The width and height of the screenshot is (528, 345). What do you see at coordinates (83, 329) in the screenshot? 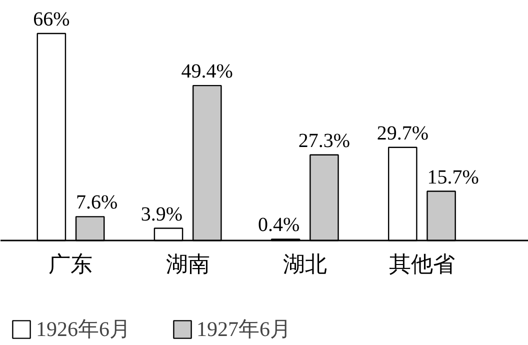
I see `legend-label: 1926年6月` at bounding box center [83, 329].